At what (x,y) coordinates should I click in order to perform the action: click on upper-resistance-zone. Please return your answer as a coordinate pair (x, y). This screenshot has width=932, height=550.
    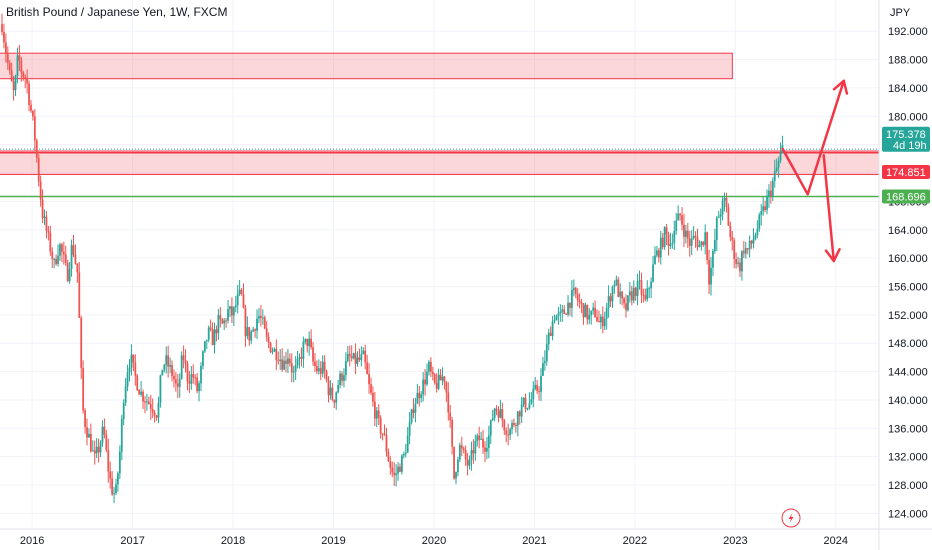
    Looking at the image, I should click on (366, 66).